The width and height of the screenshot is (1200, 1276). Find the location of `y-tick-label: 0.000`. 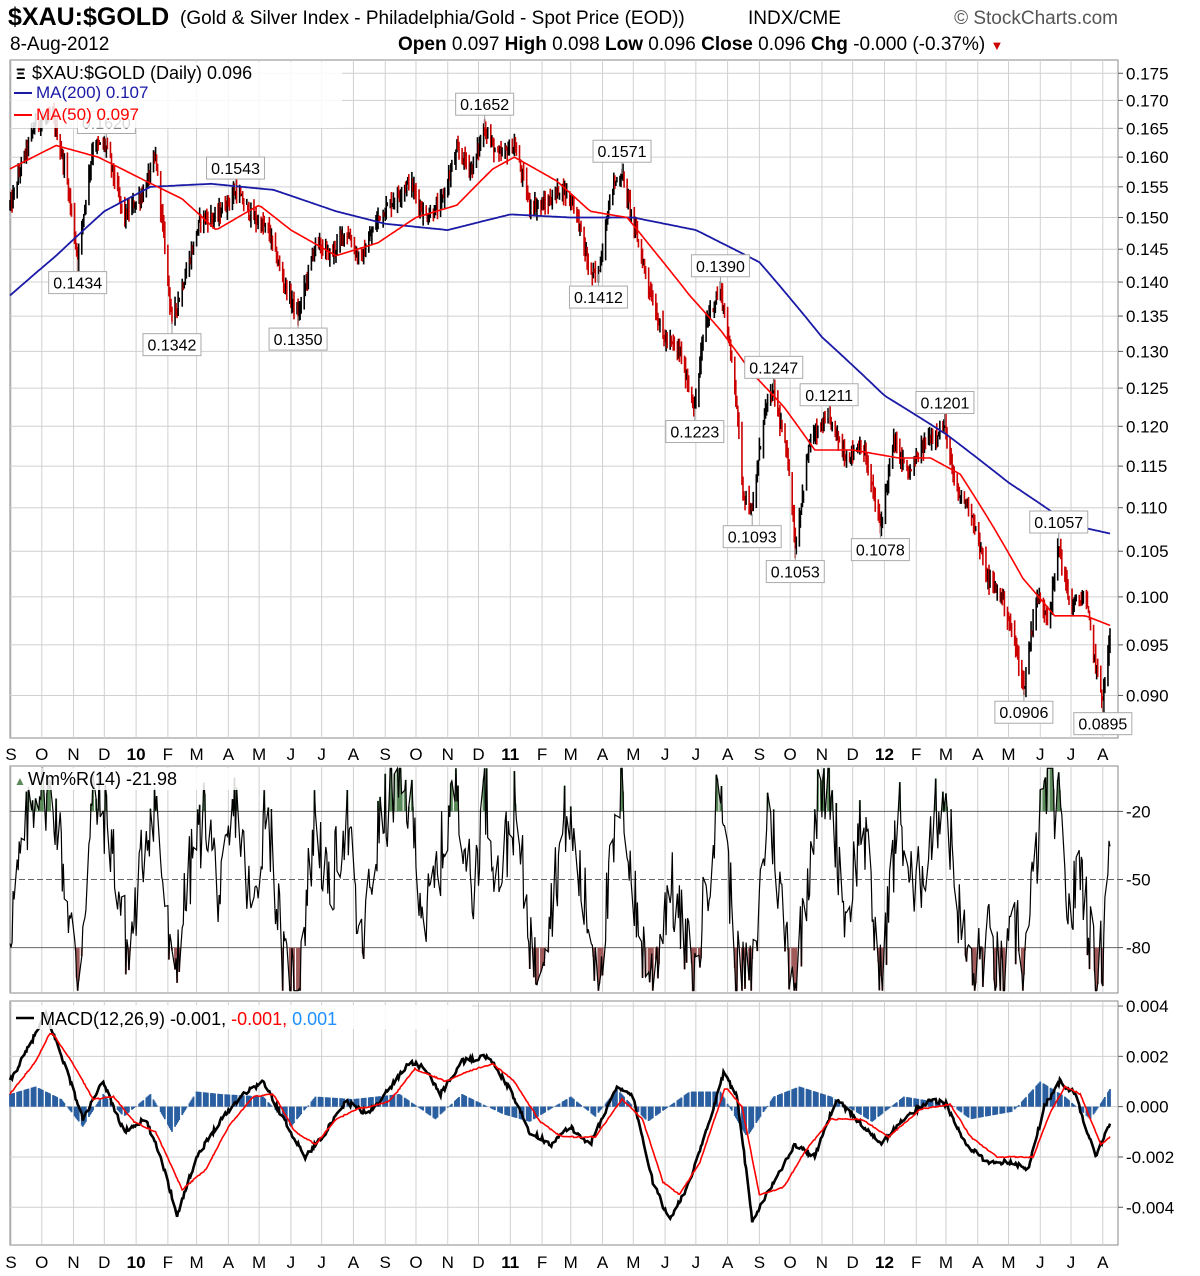

y-tick-label: 0.000 is located at coordinates (1147, 1107).